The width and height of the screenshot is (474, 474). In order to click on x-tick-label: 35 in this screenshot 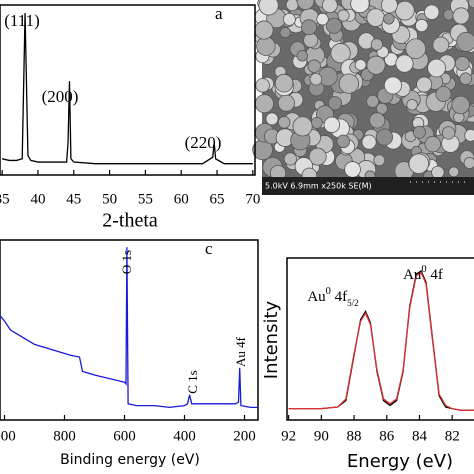, I will do `click(5, 199)`.